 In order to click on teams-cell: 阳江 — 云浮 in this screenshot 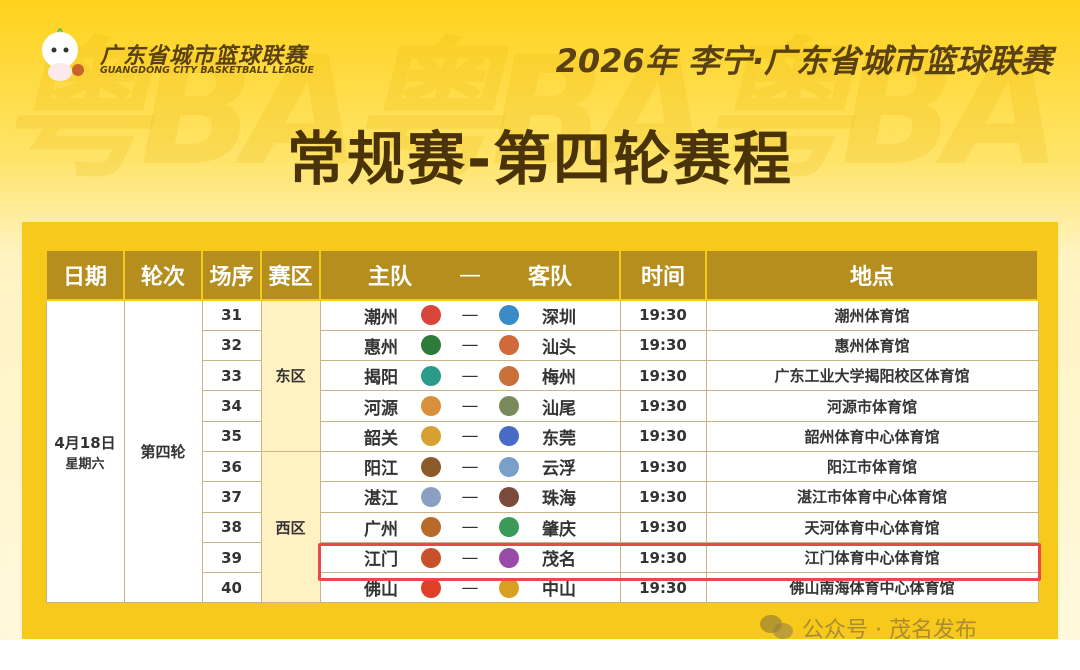, I will do `click(470, 466)`.